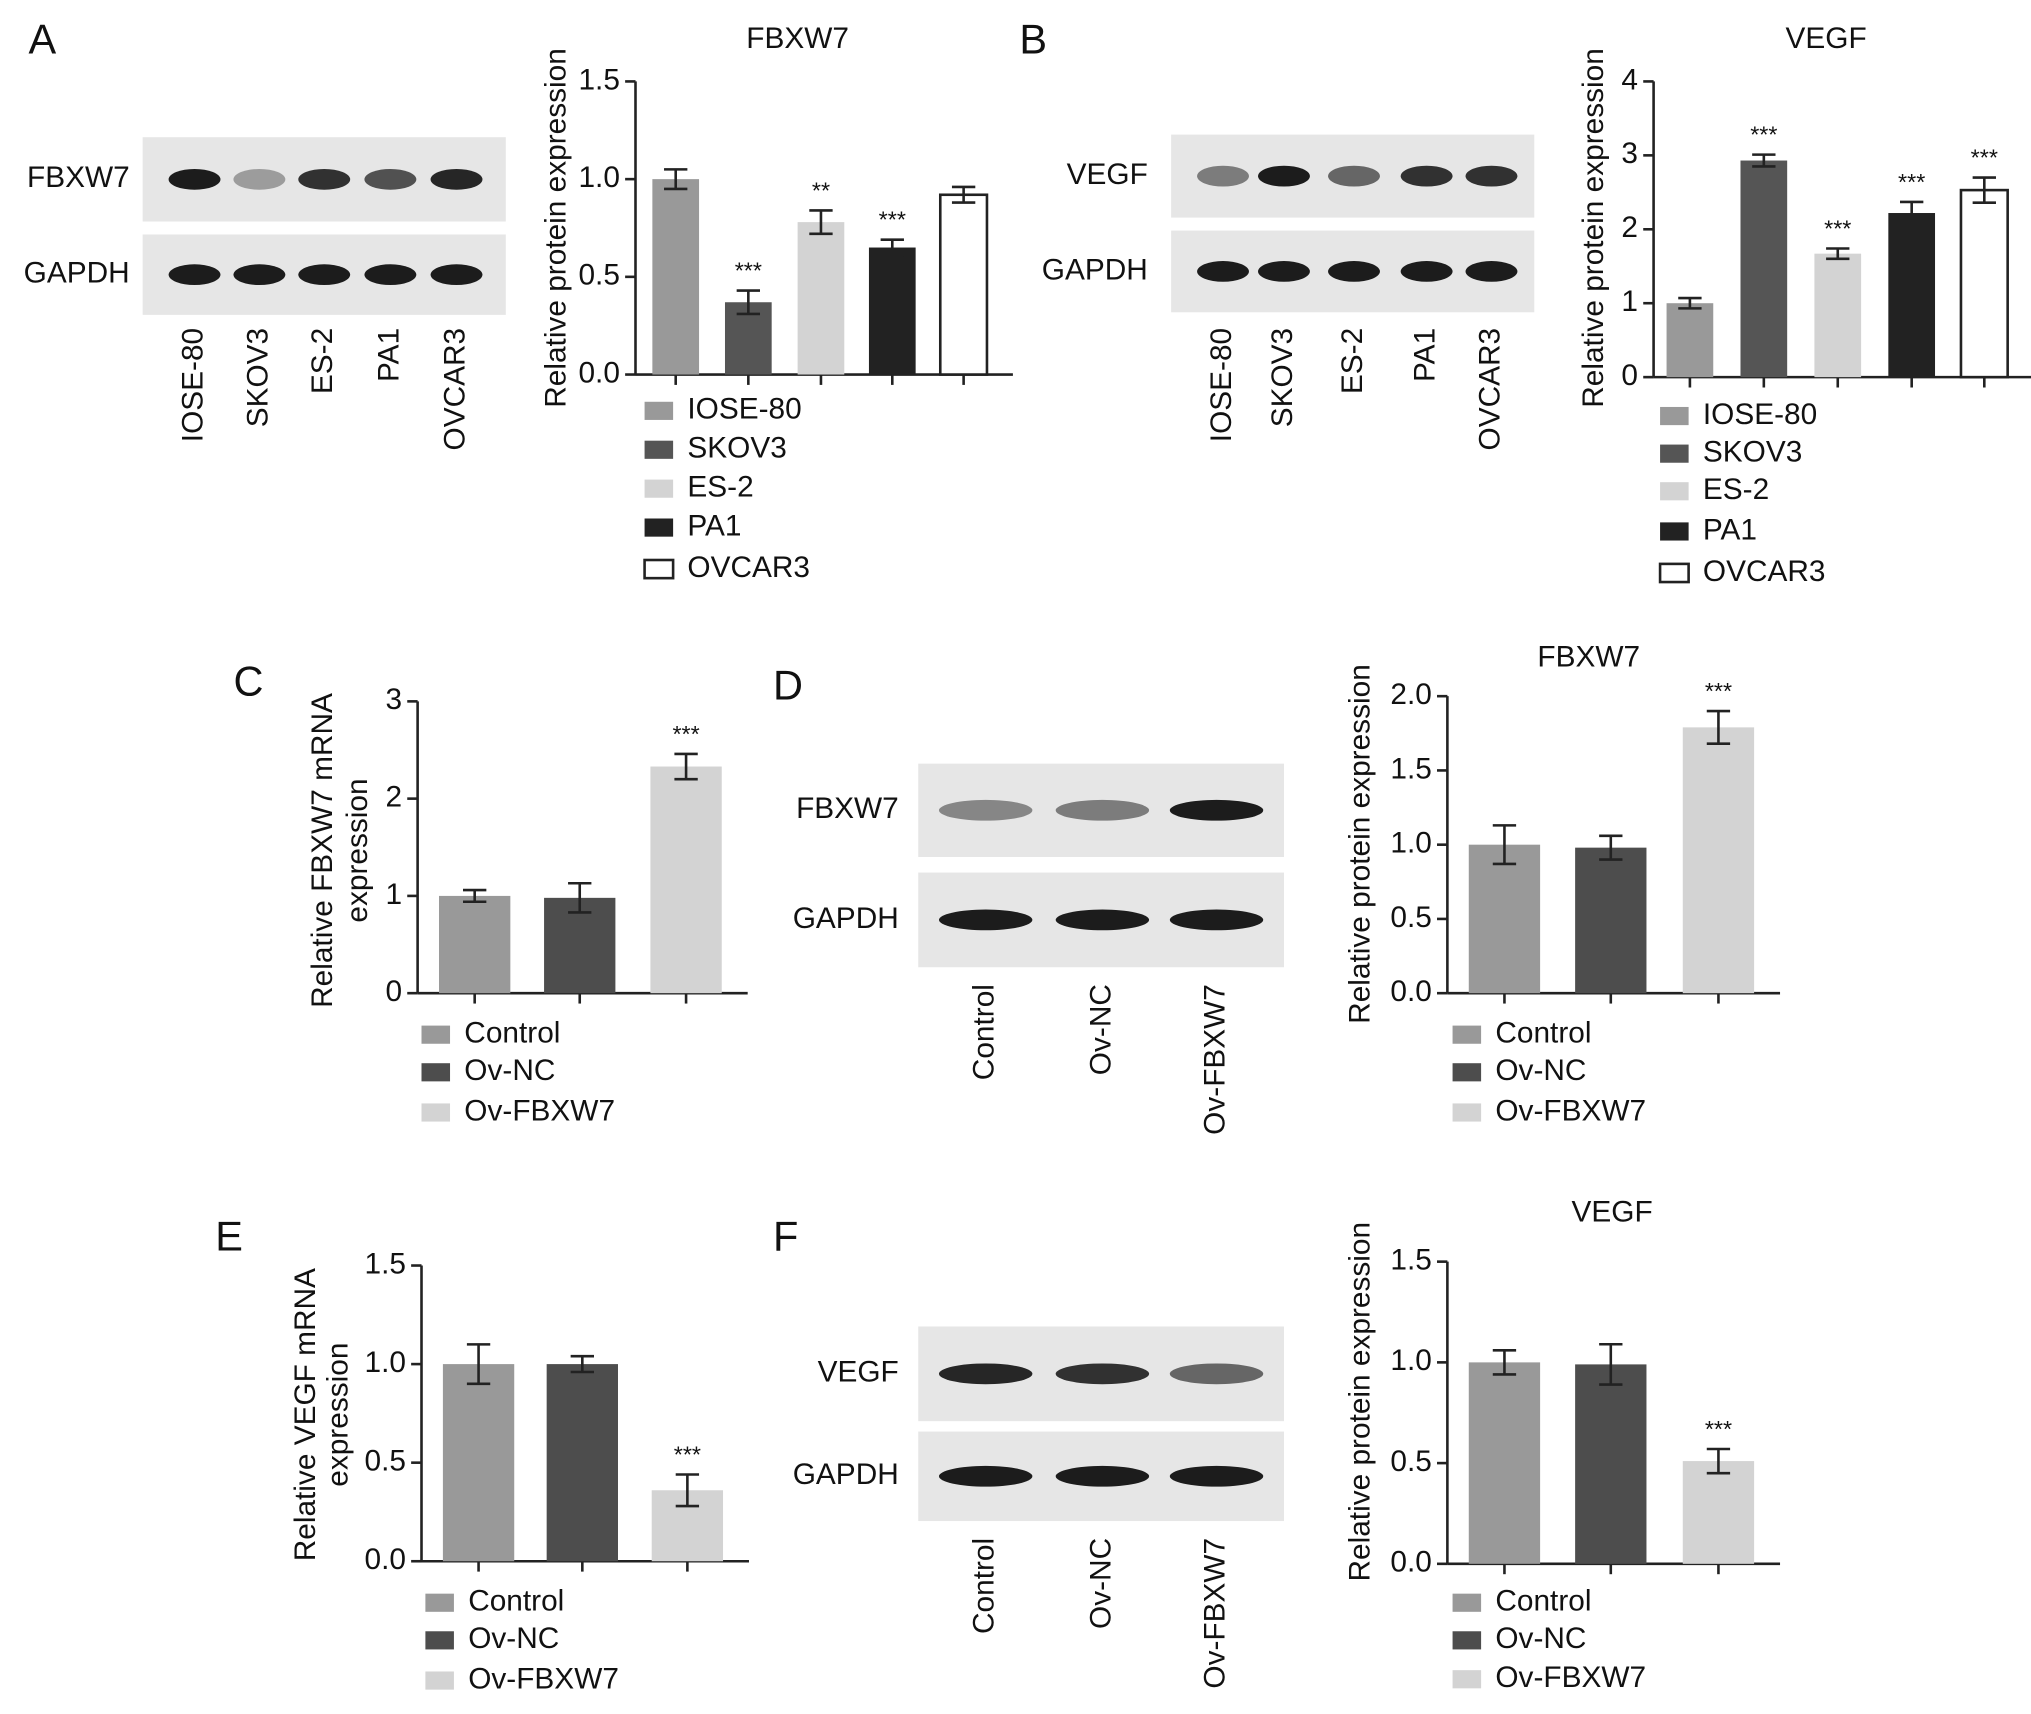  I want to click on legend-label: IOSE-80, so click(744, 409).